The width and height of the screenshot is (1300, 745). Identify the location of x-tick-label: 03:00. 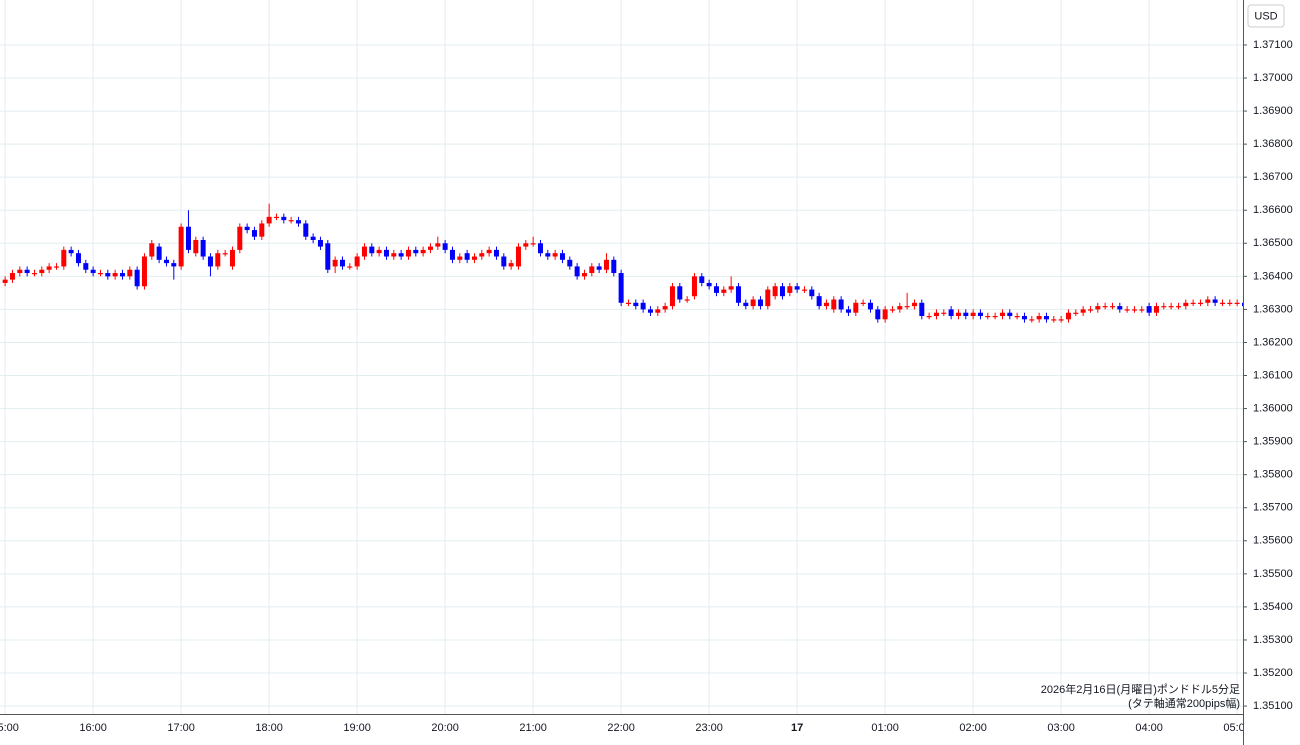
(1061, 728).